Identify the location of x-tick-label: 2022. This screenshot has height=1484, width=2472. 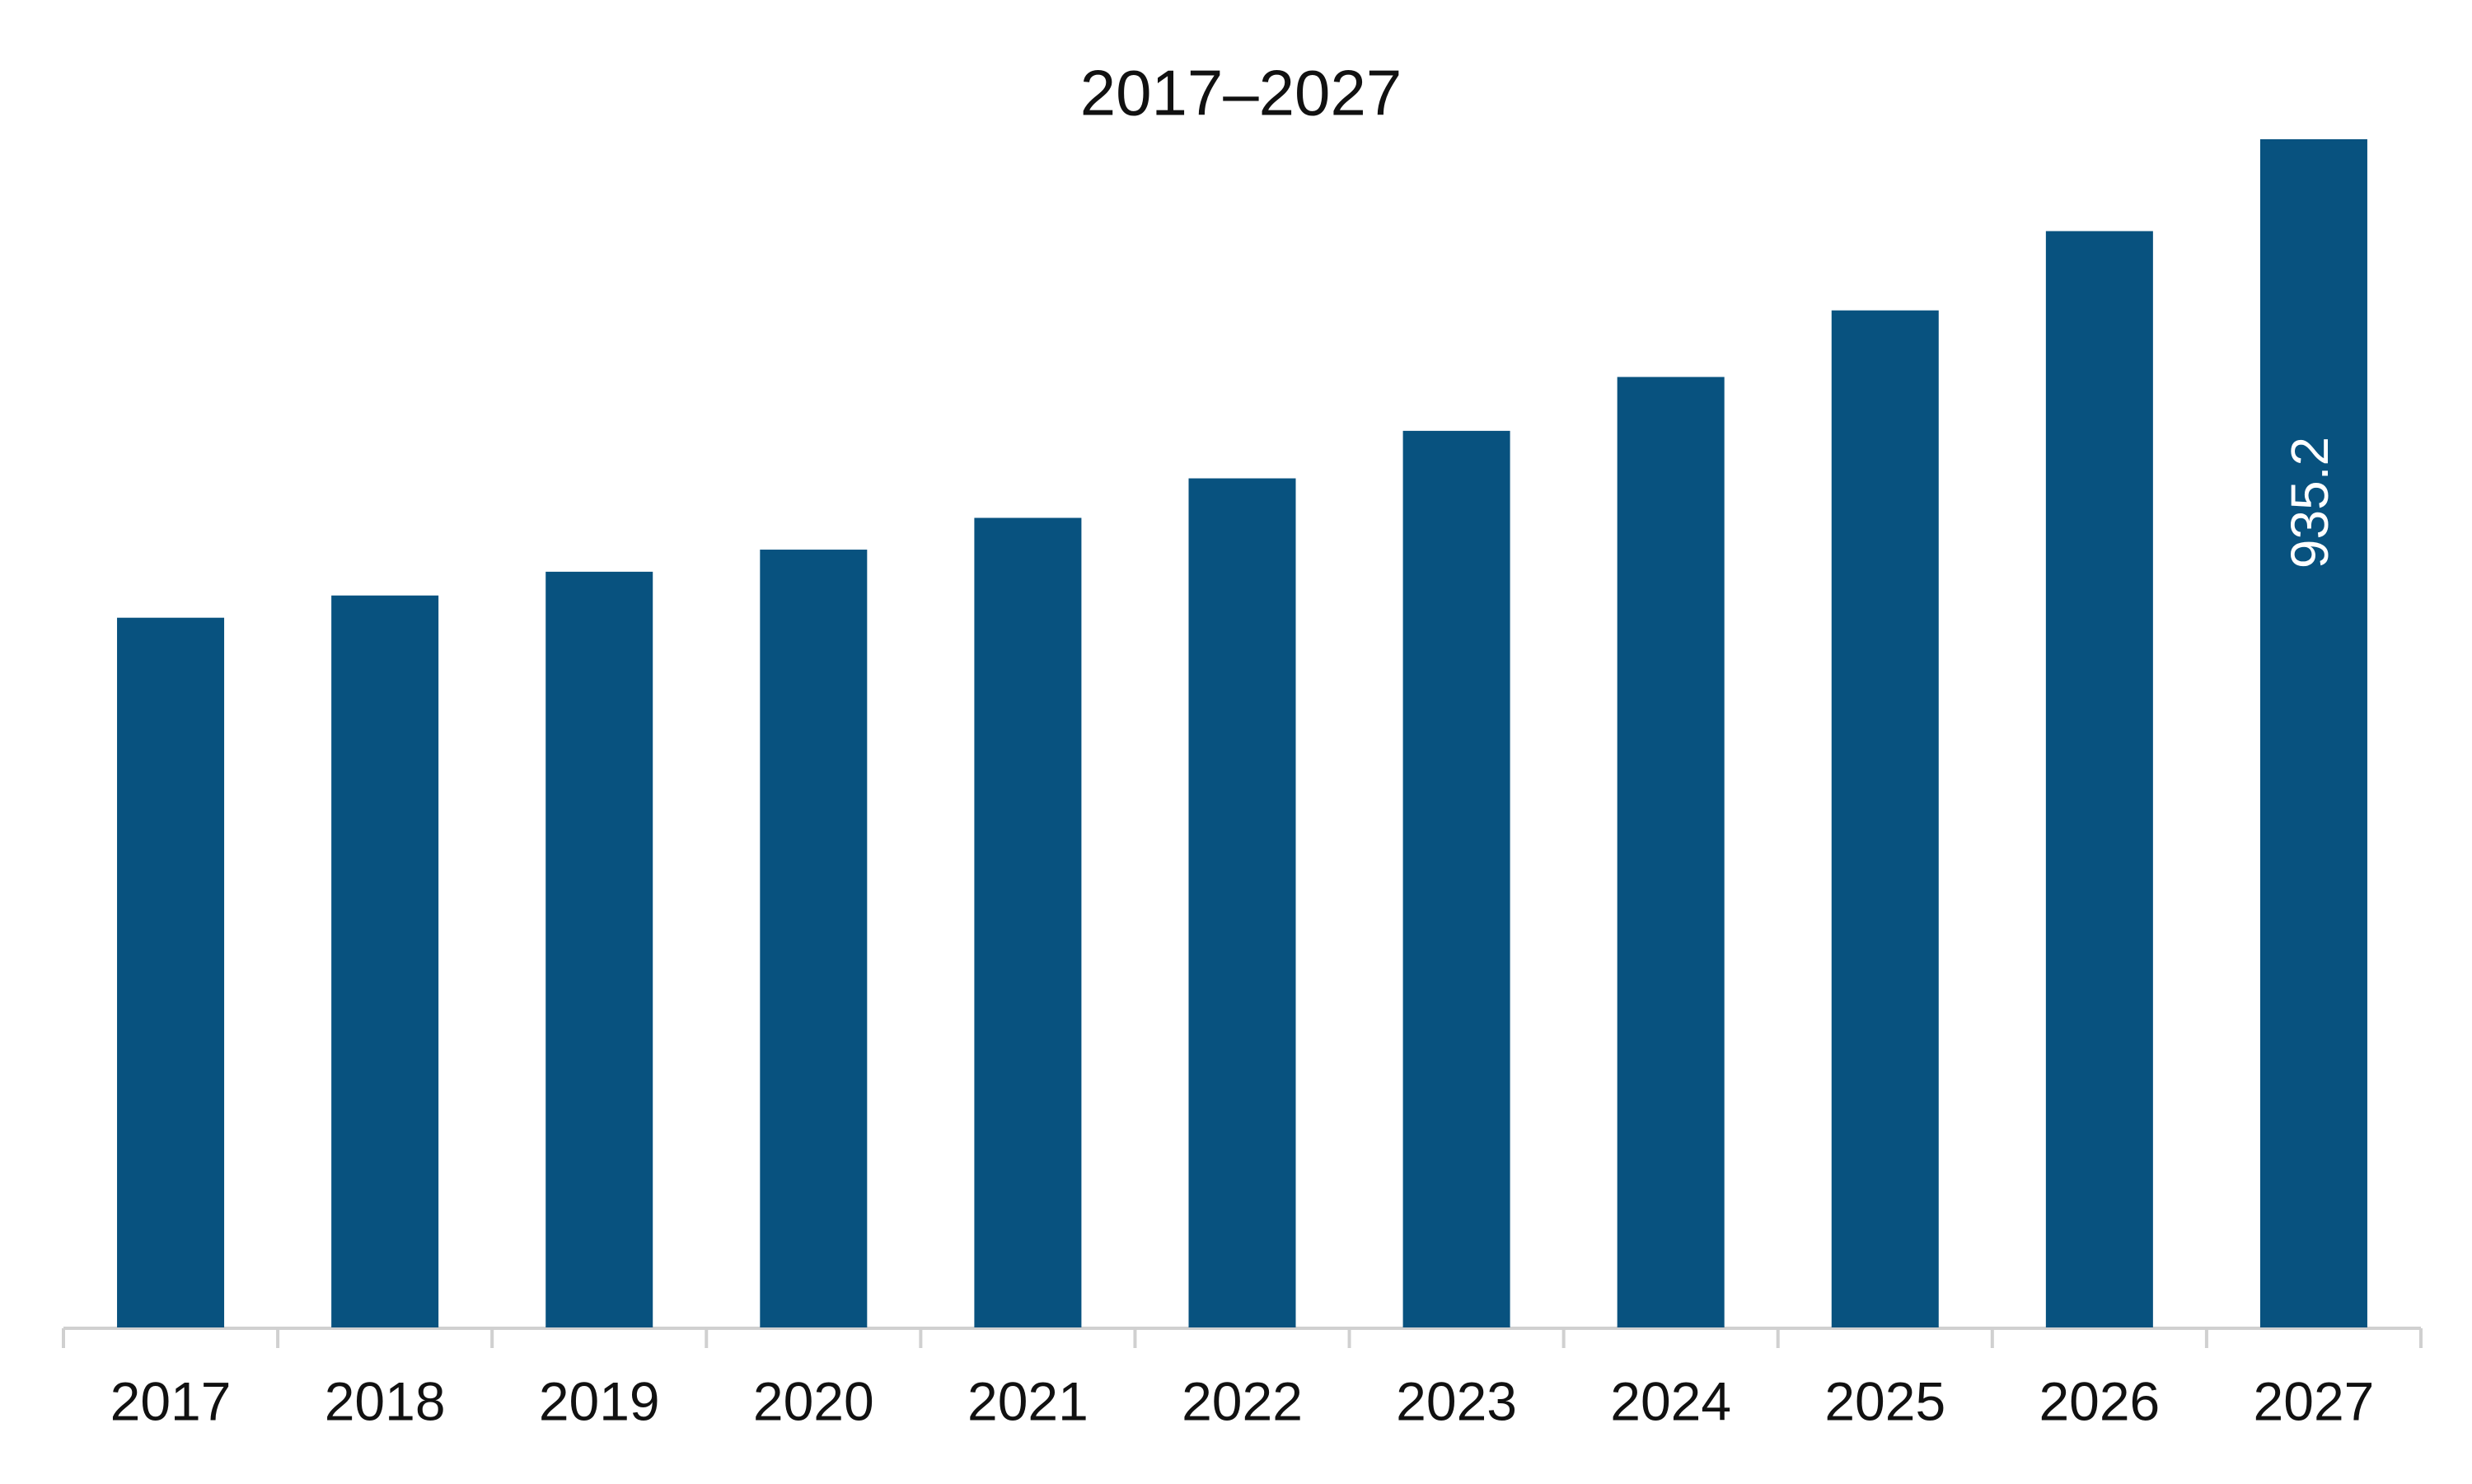
(1242, 1401).